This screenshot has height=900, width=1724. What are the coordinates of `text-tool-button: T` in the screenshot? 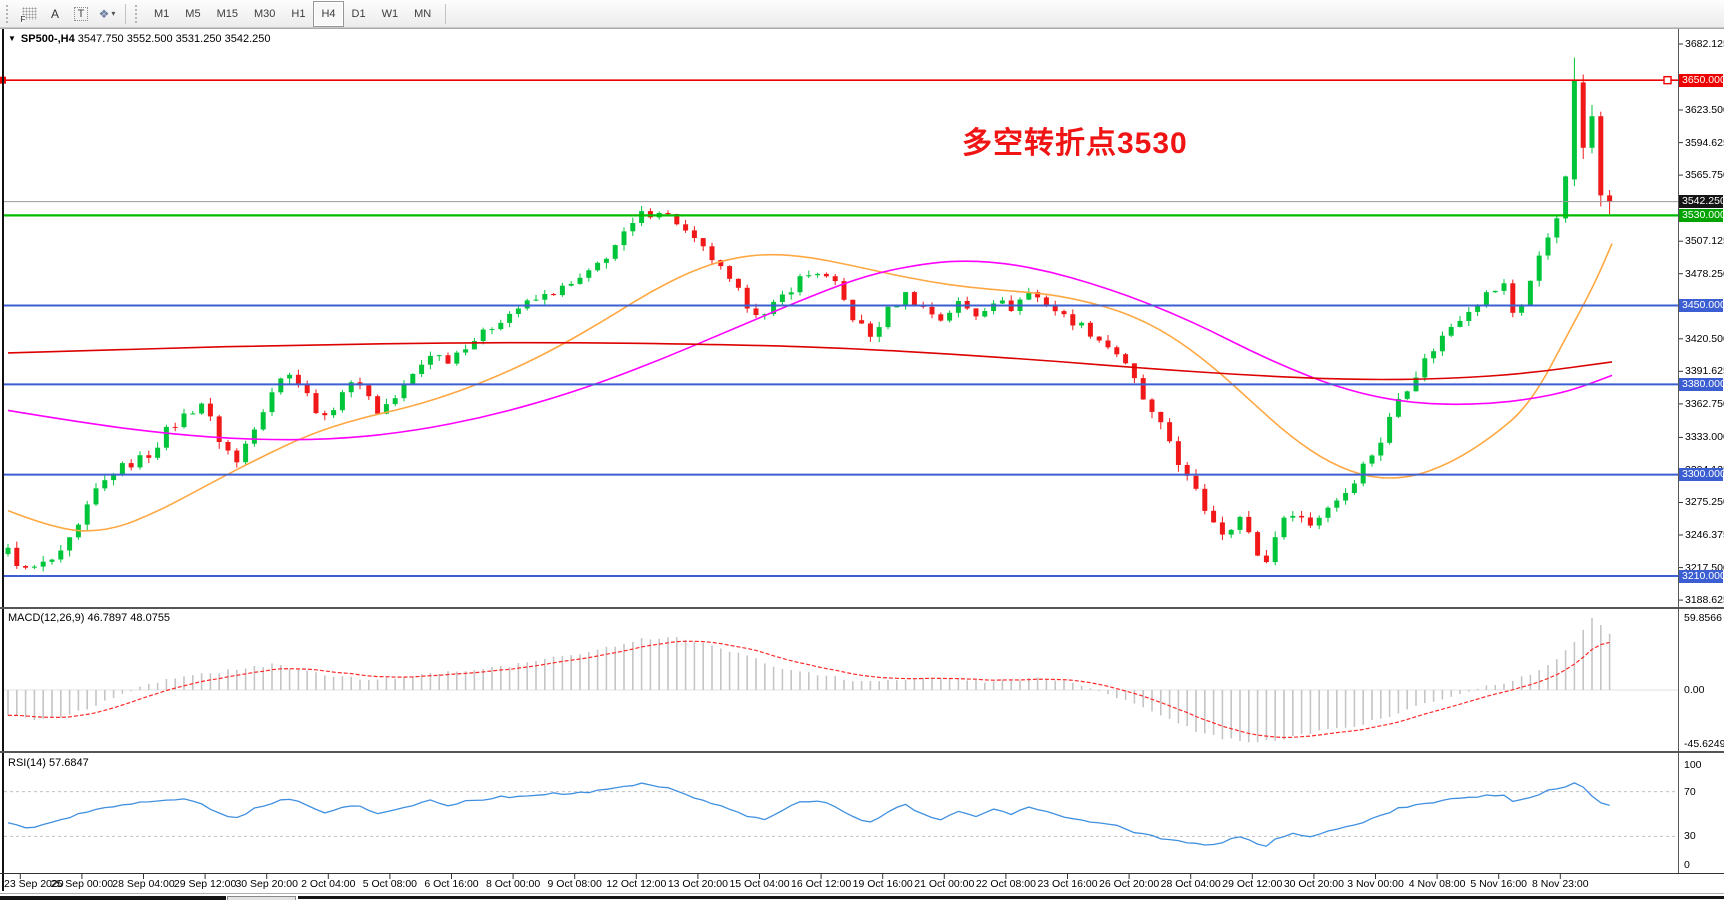 It's located at (81, 14).